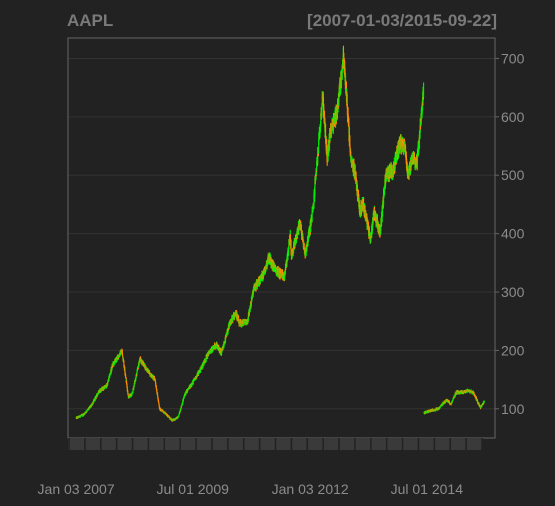  What do you see at coordinates (193, 489) in the screenshot?
I see `x-tick-label: Jul 01 2009` at bounding box center [193, 489].